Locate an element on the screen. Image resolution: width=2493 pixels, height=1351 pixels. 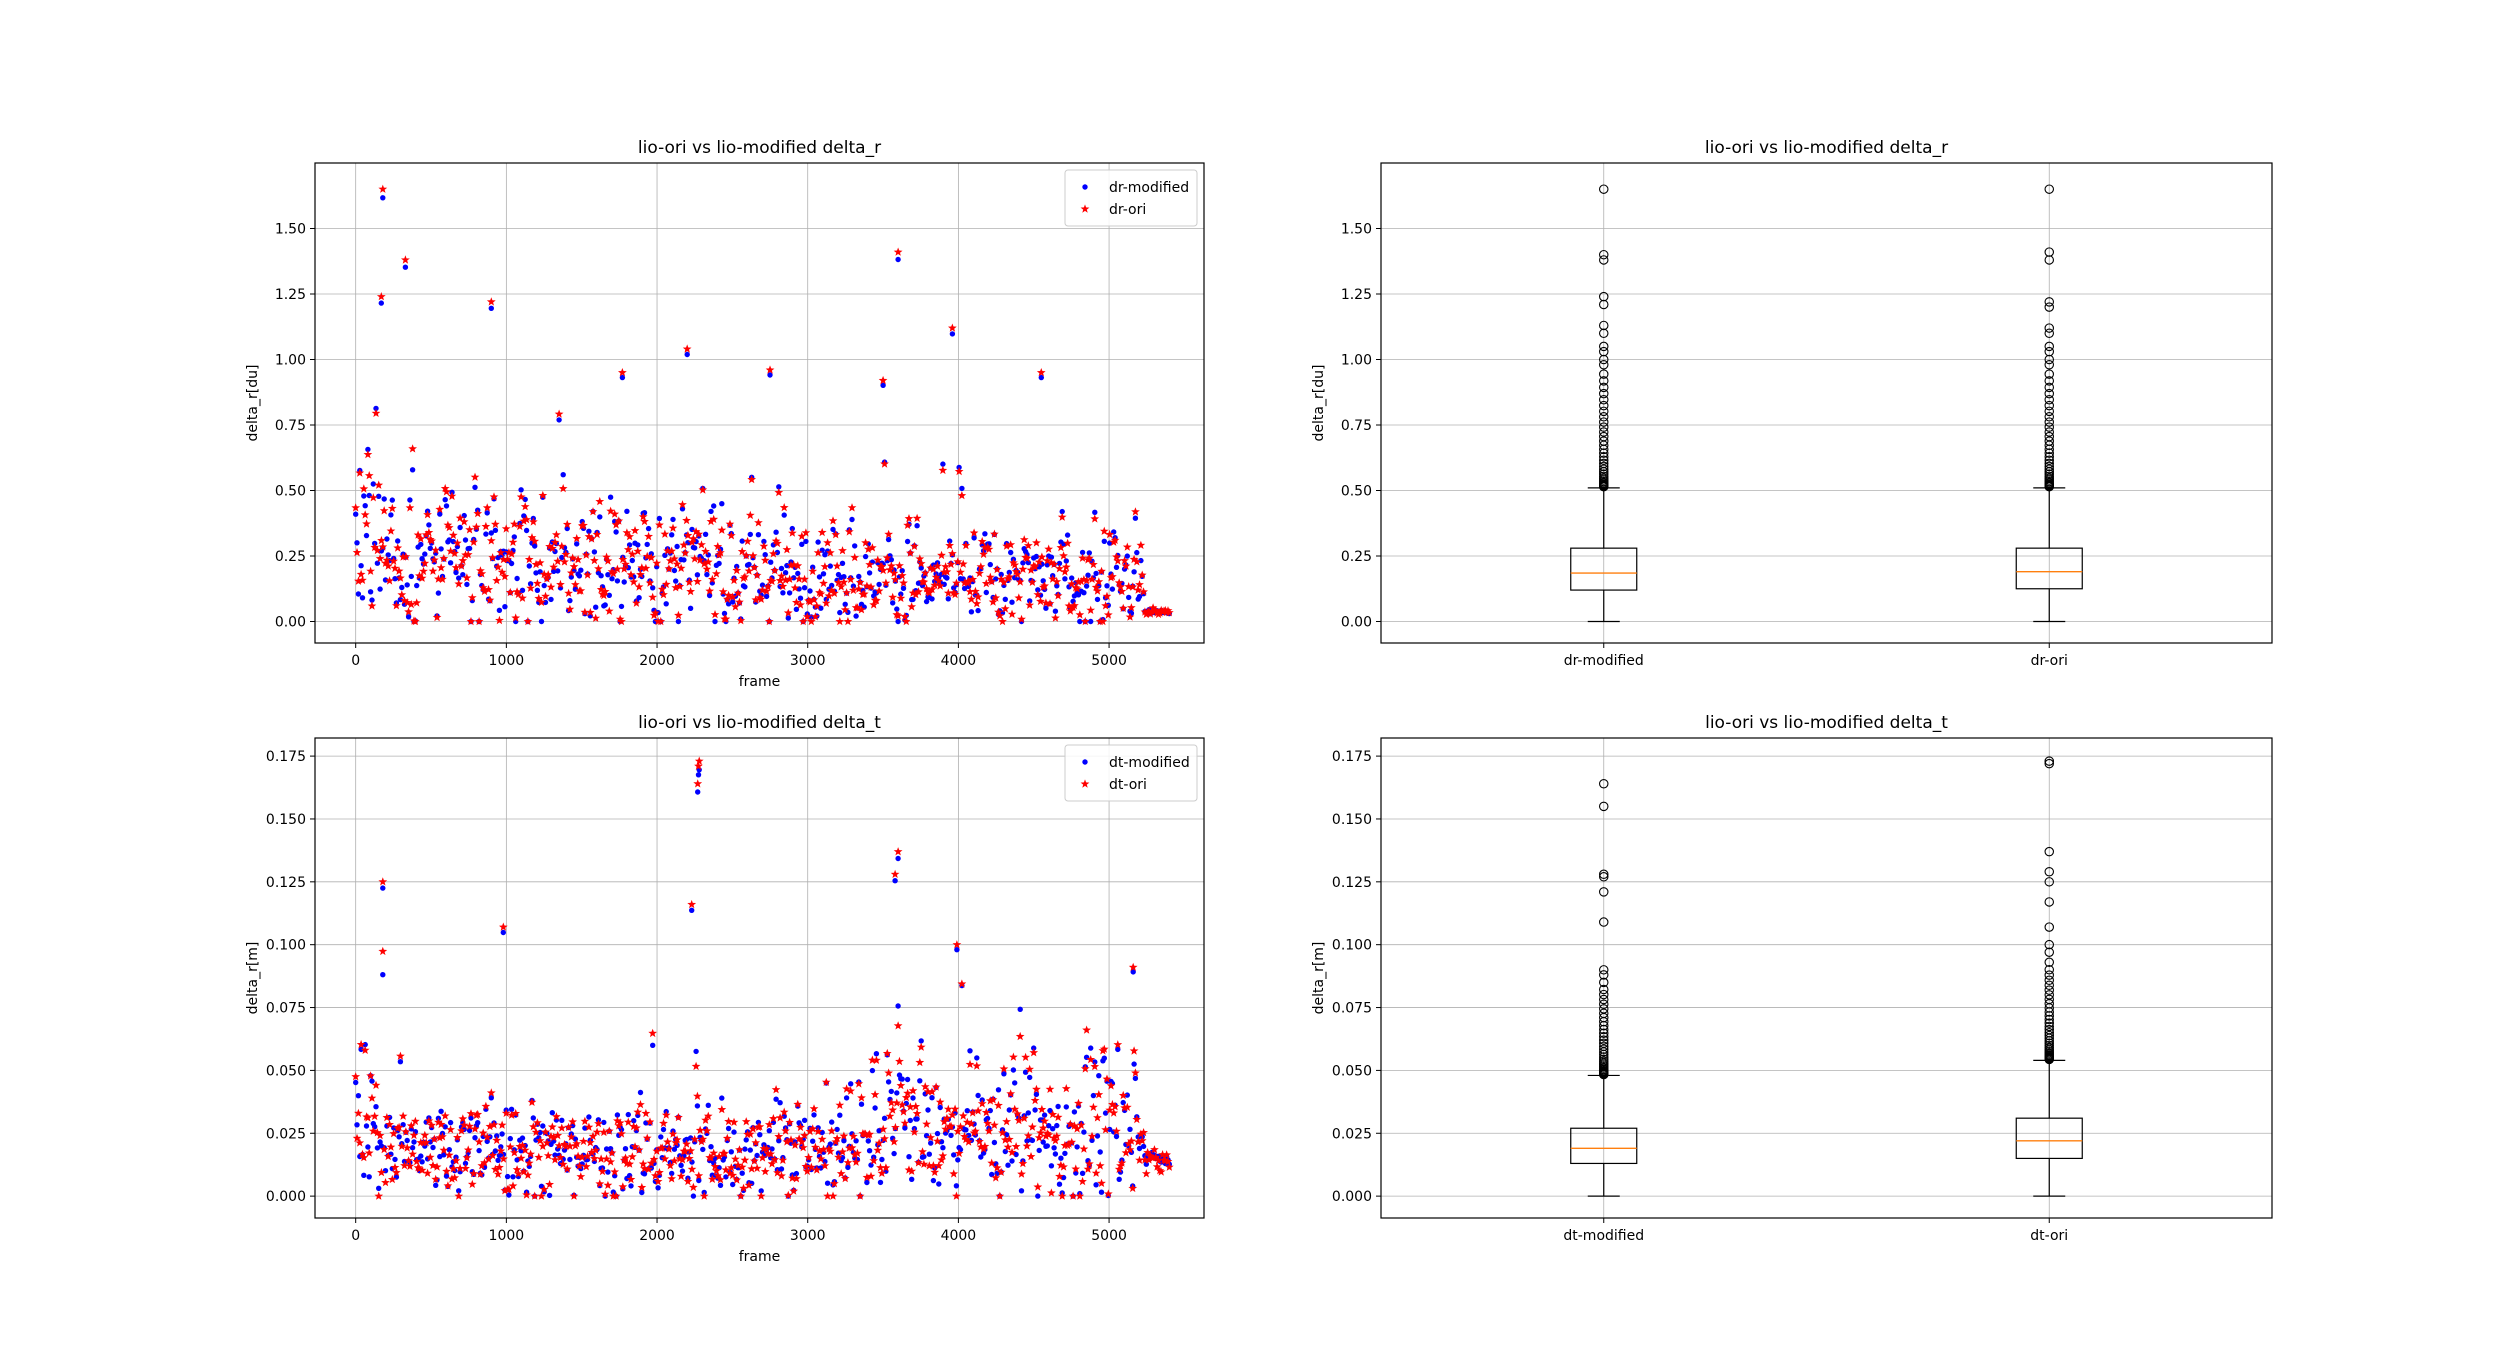
y-tick-label: 0.100 is located at coordinates (1352, 946).